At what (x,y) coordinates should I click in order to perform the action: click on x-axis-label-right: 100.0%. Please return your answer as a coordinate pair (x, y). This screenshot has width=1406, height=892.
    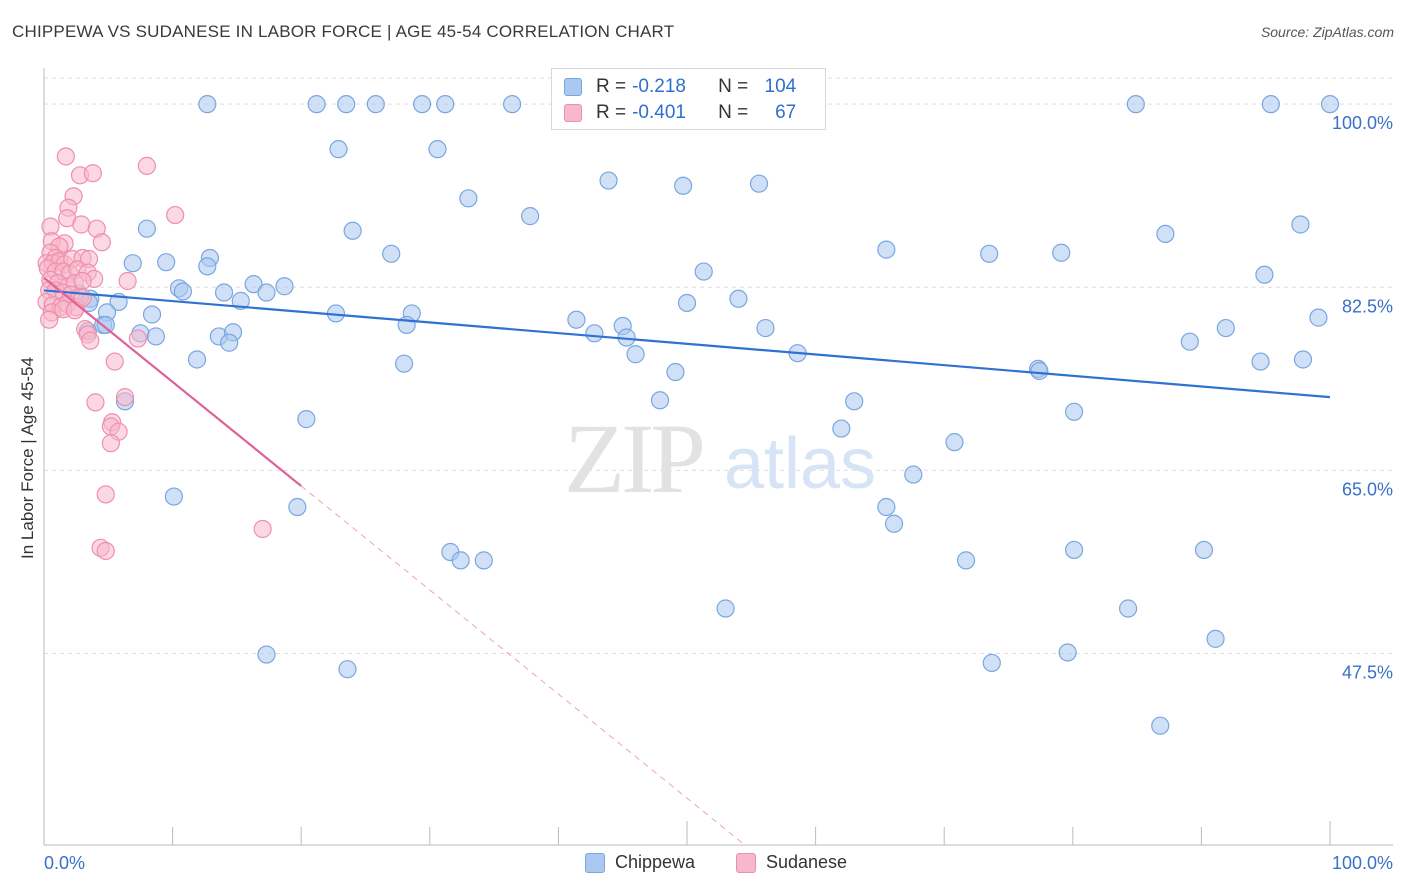
    Looking at the image, I should click on (1362, 863).